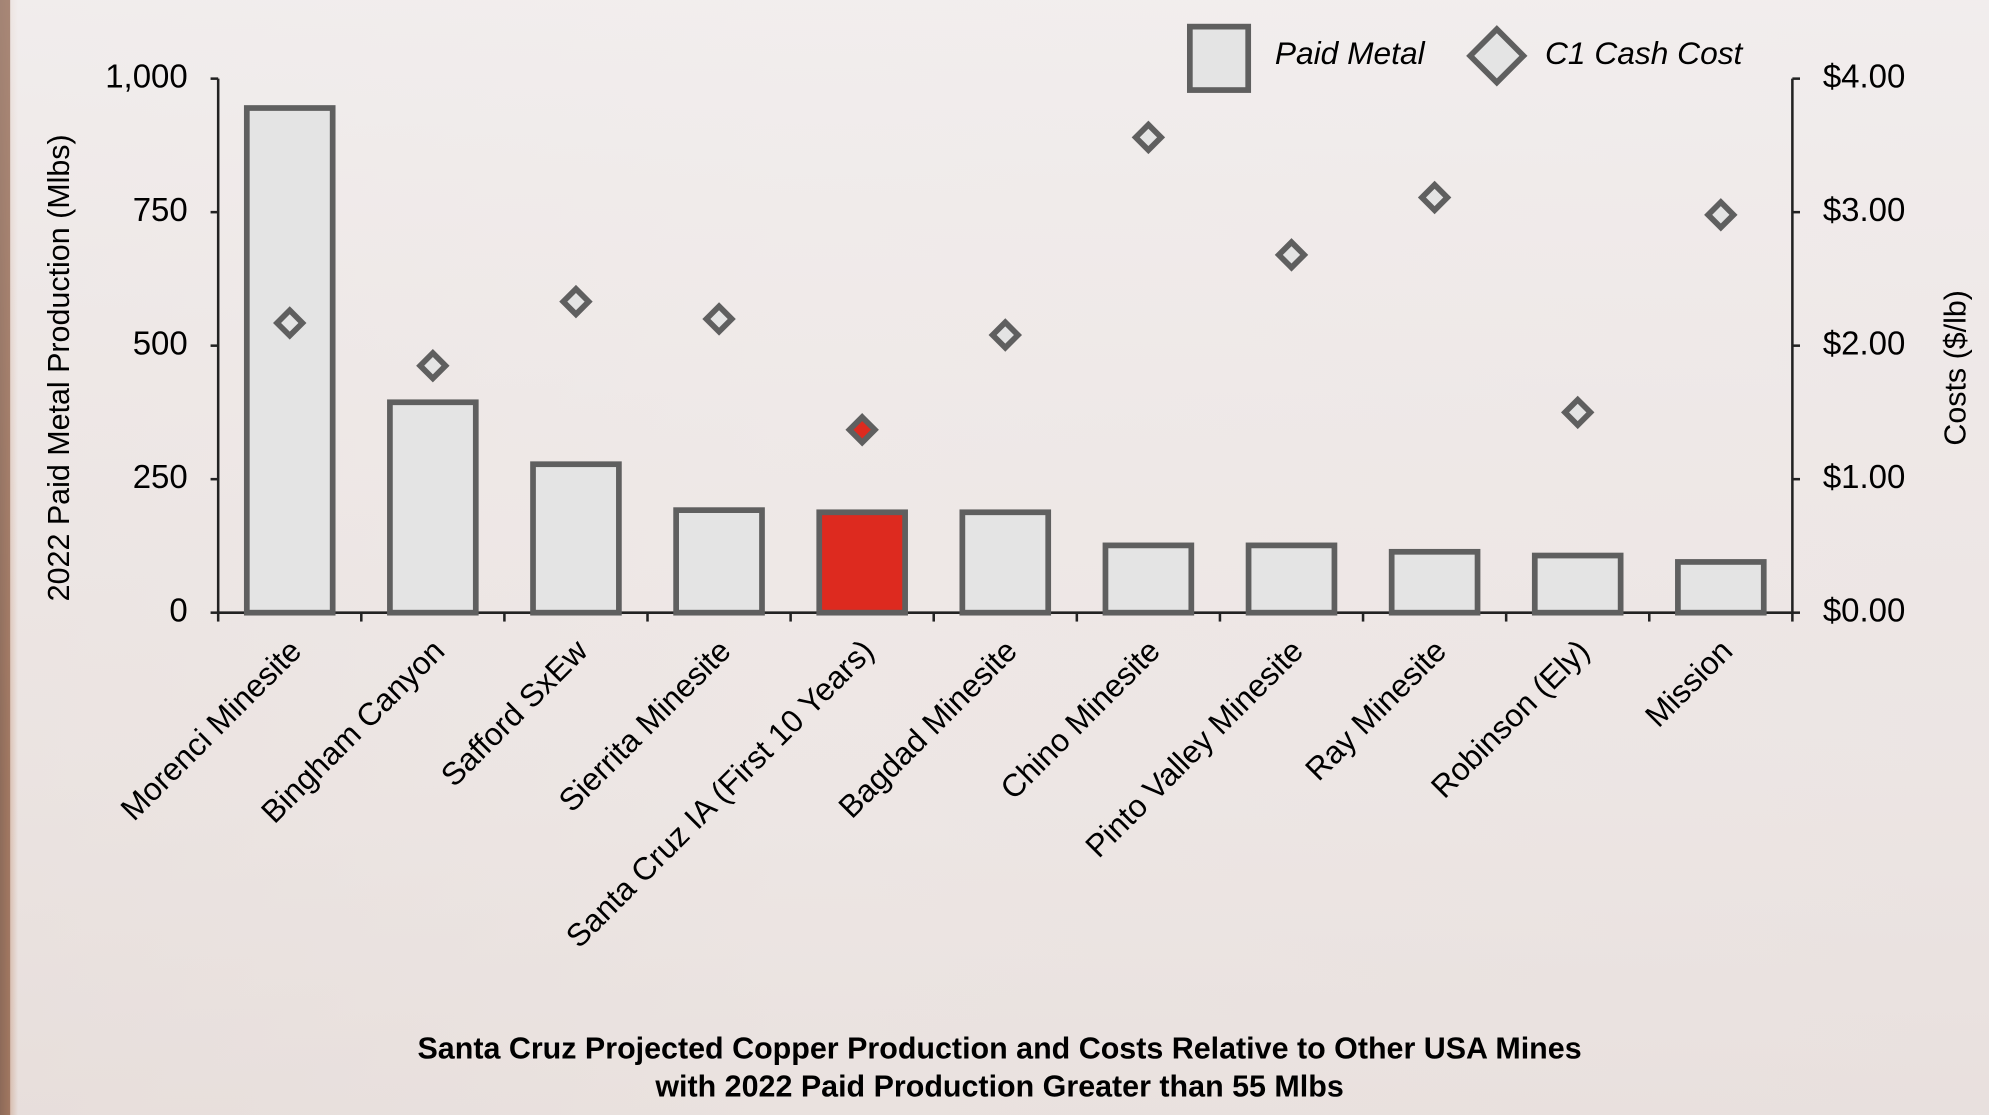 The width and height of the screenshot is (1989, 1115). I want to click on y2-tick-label: $2.00, so click(1864, 342).